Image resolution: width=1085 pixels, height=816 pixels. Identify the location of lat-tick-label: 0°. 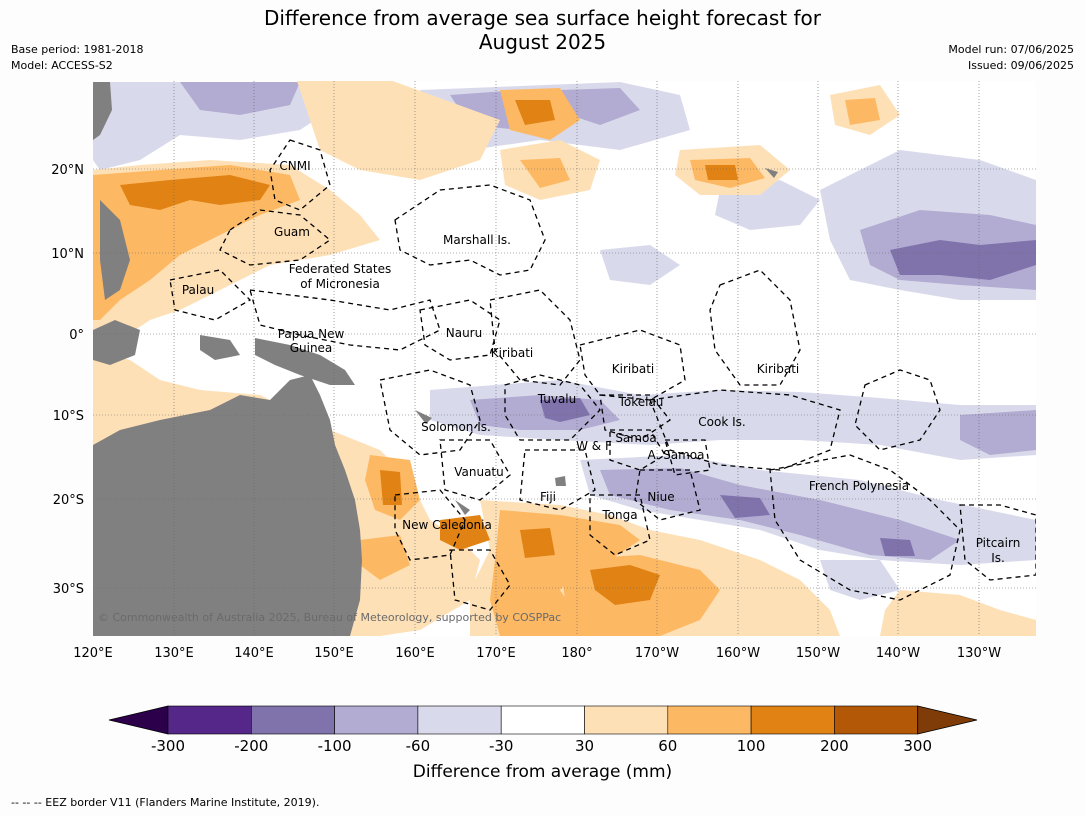
(76, 335).